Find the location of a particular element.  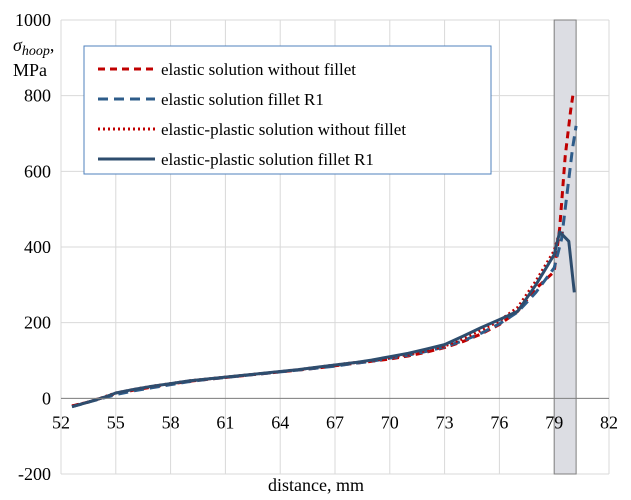

legend-label-1: elastic solution without fillet is located at coordinates (258, 69).